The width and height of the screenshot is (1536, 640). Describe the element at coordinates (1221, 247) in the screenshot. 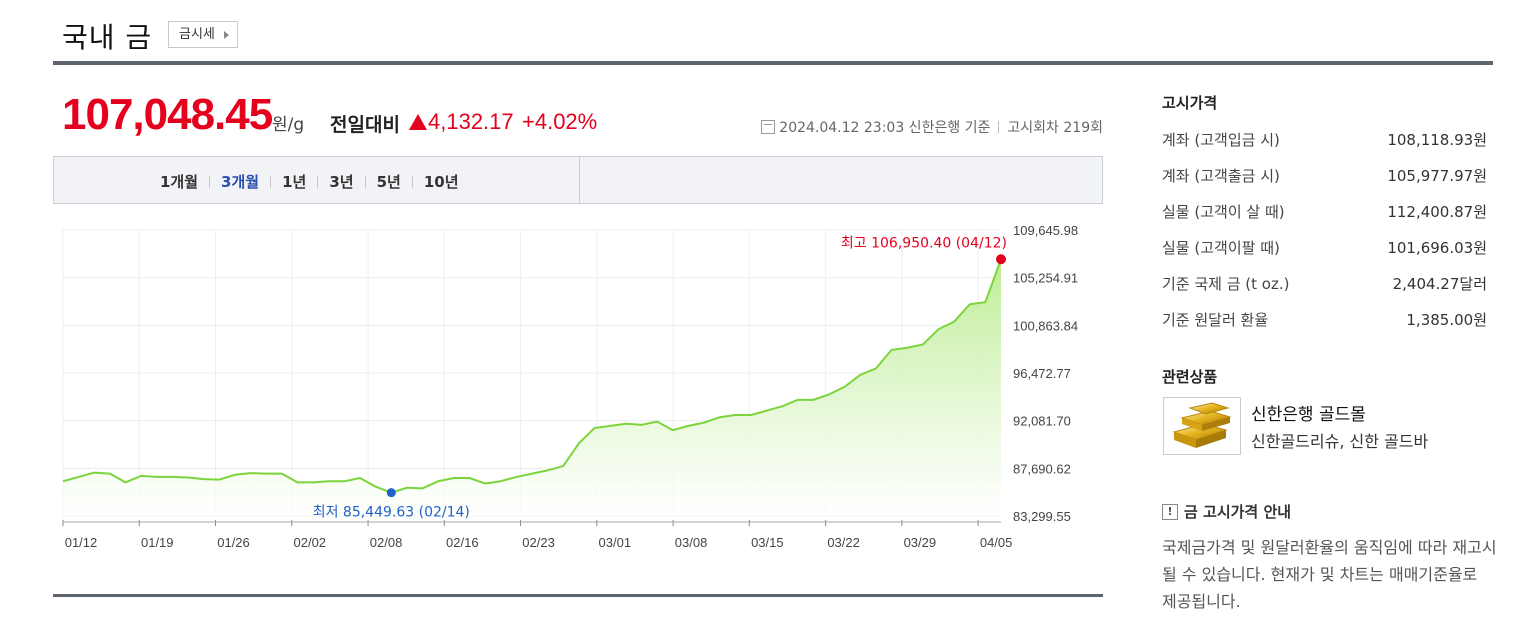

I see `notice-price-label: 실물 (고객이팔 때)` at that location.